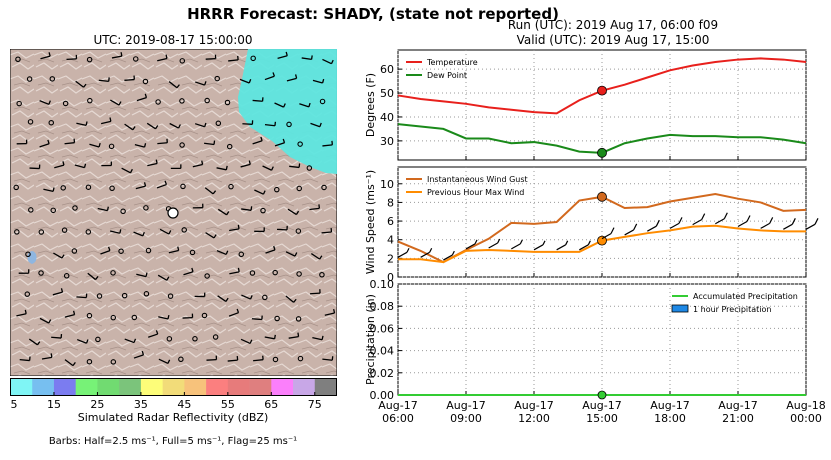 The height and width of the screenshot is (460, 831). I want to click on y-tick-label: 0.02, so click(382, 373).